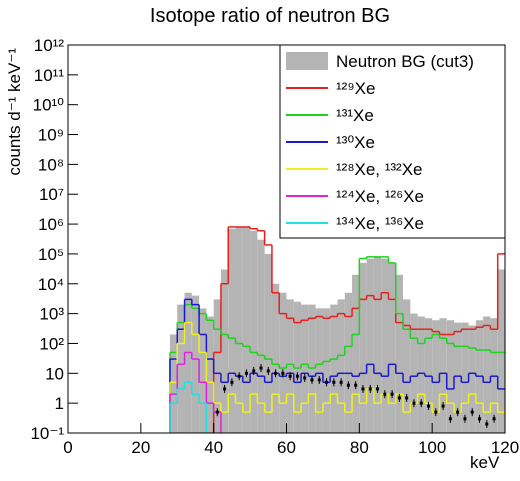 Image resolution: width=520 pixels, height=481 pixels. Describe the element at coordinates (505, 447) in the screenshot. I see `x-tick-label: 120` at that location.